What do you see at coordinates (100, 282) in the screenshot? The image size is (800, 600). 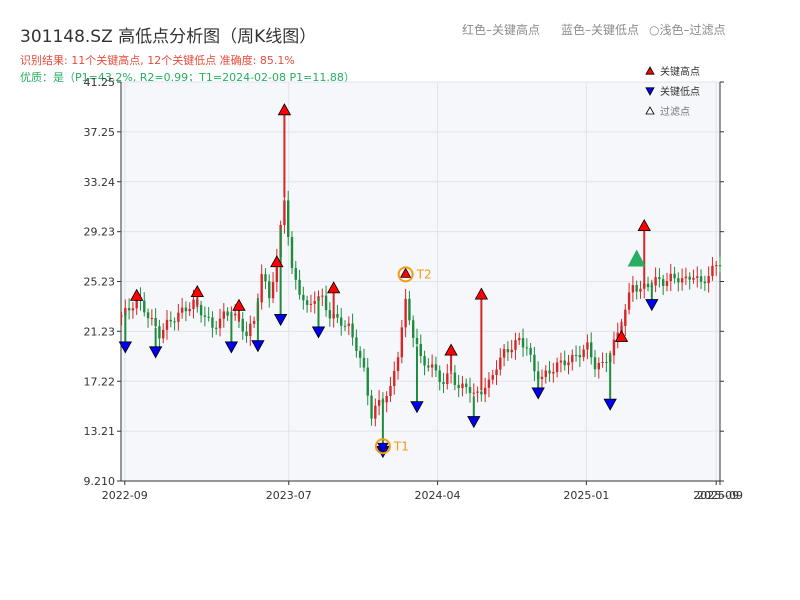 I see `y-tick-label: 25.23` at bounding box center [100, 282].